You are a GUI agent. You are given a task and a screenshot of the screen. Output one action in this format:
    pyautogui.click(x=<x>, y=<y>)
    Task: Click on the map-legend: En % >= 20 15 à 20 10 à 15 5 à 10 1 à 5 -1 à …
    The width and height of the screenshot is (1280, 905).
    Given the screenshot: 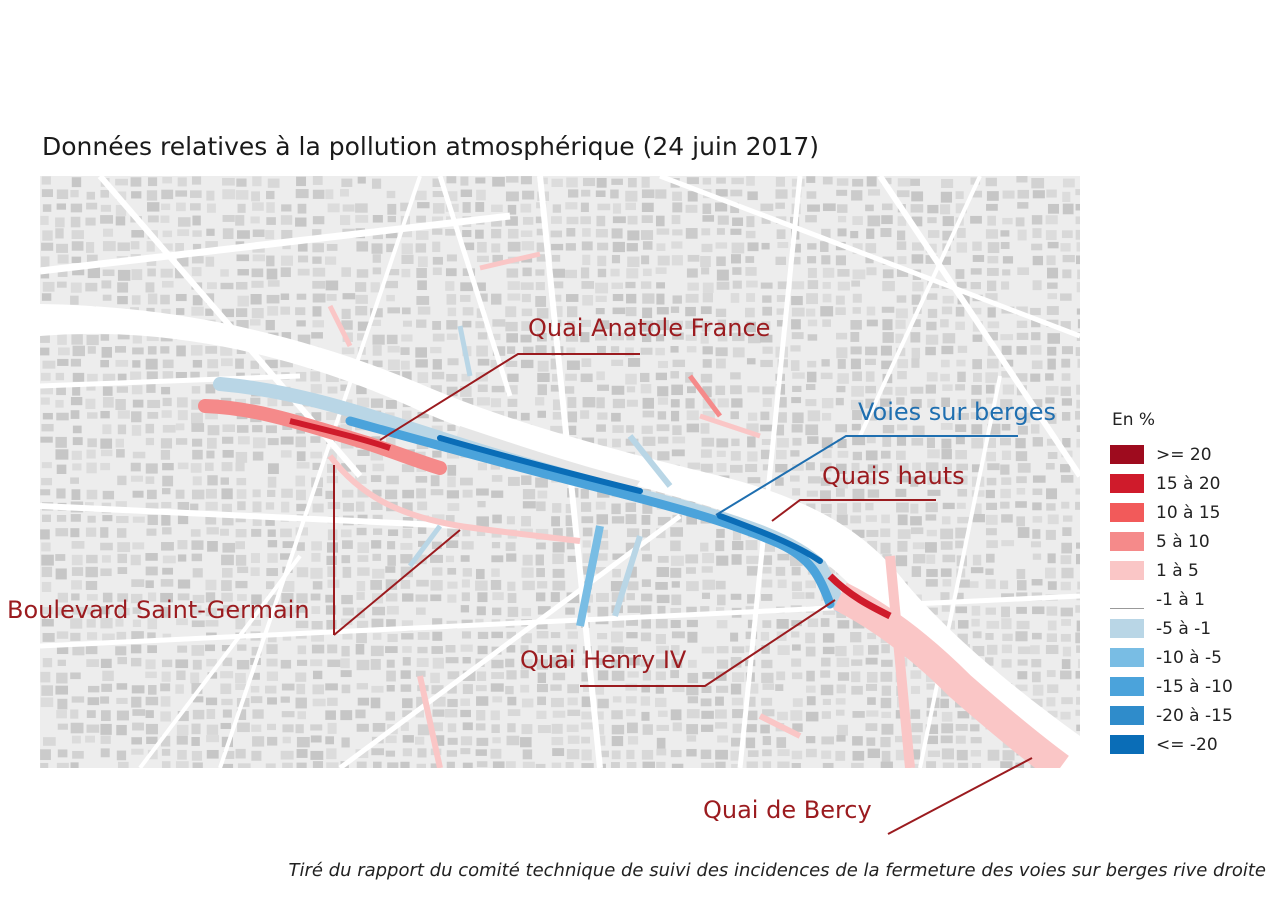 What is the action you would take?
    pyautogui.click(x=1171, y=584)
    